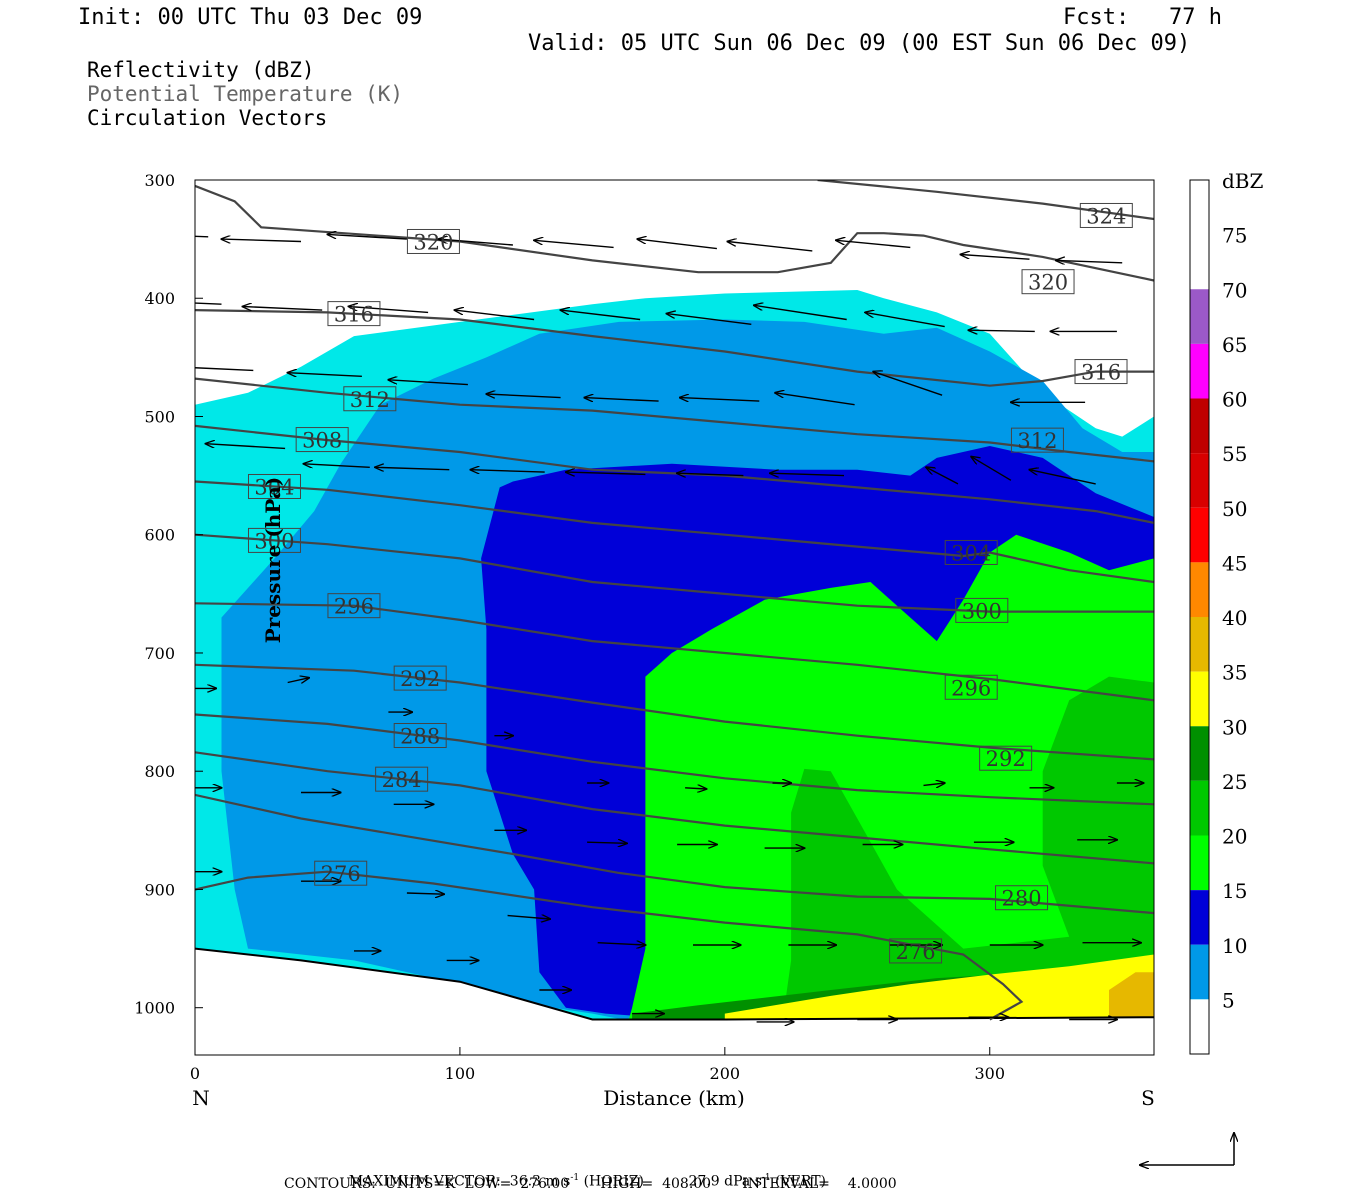 The height and width of the screenshot is (1200, 1350). What do you see at coordinates (1234, 236) in the screenshot?
I see `colorbar-label-75: 75` at bounding box center [1234, 236].